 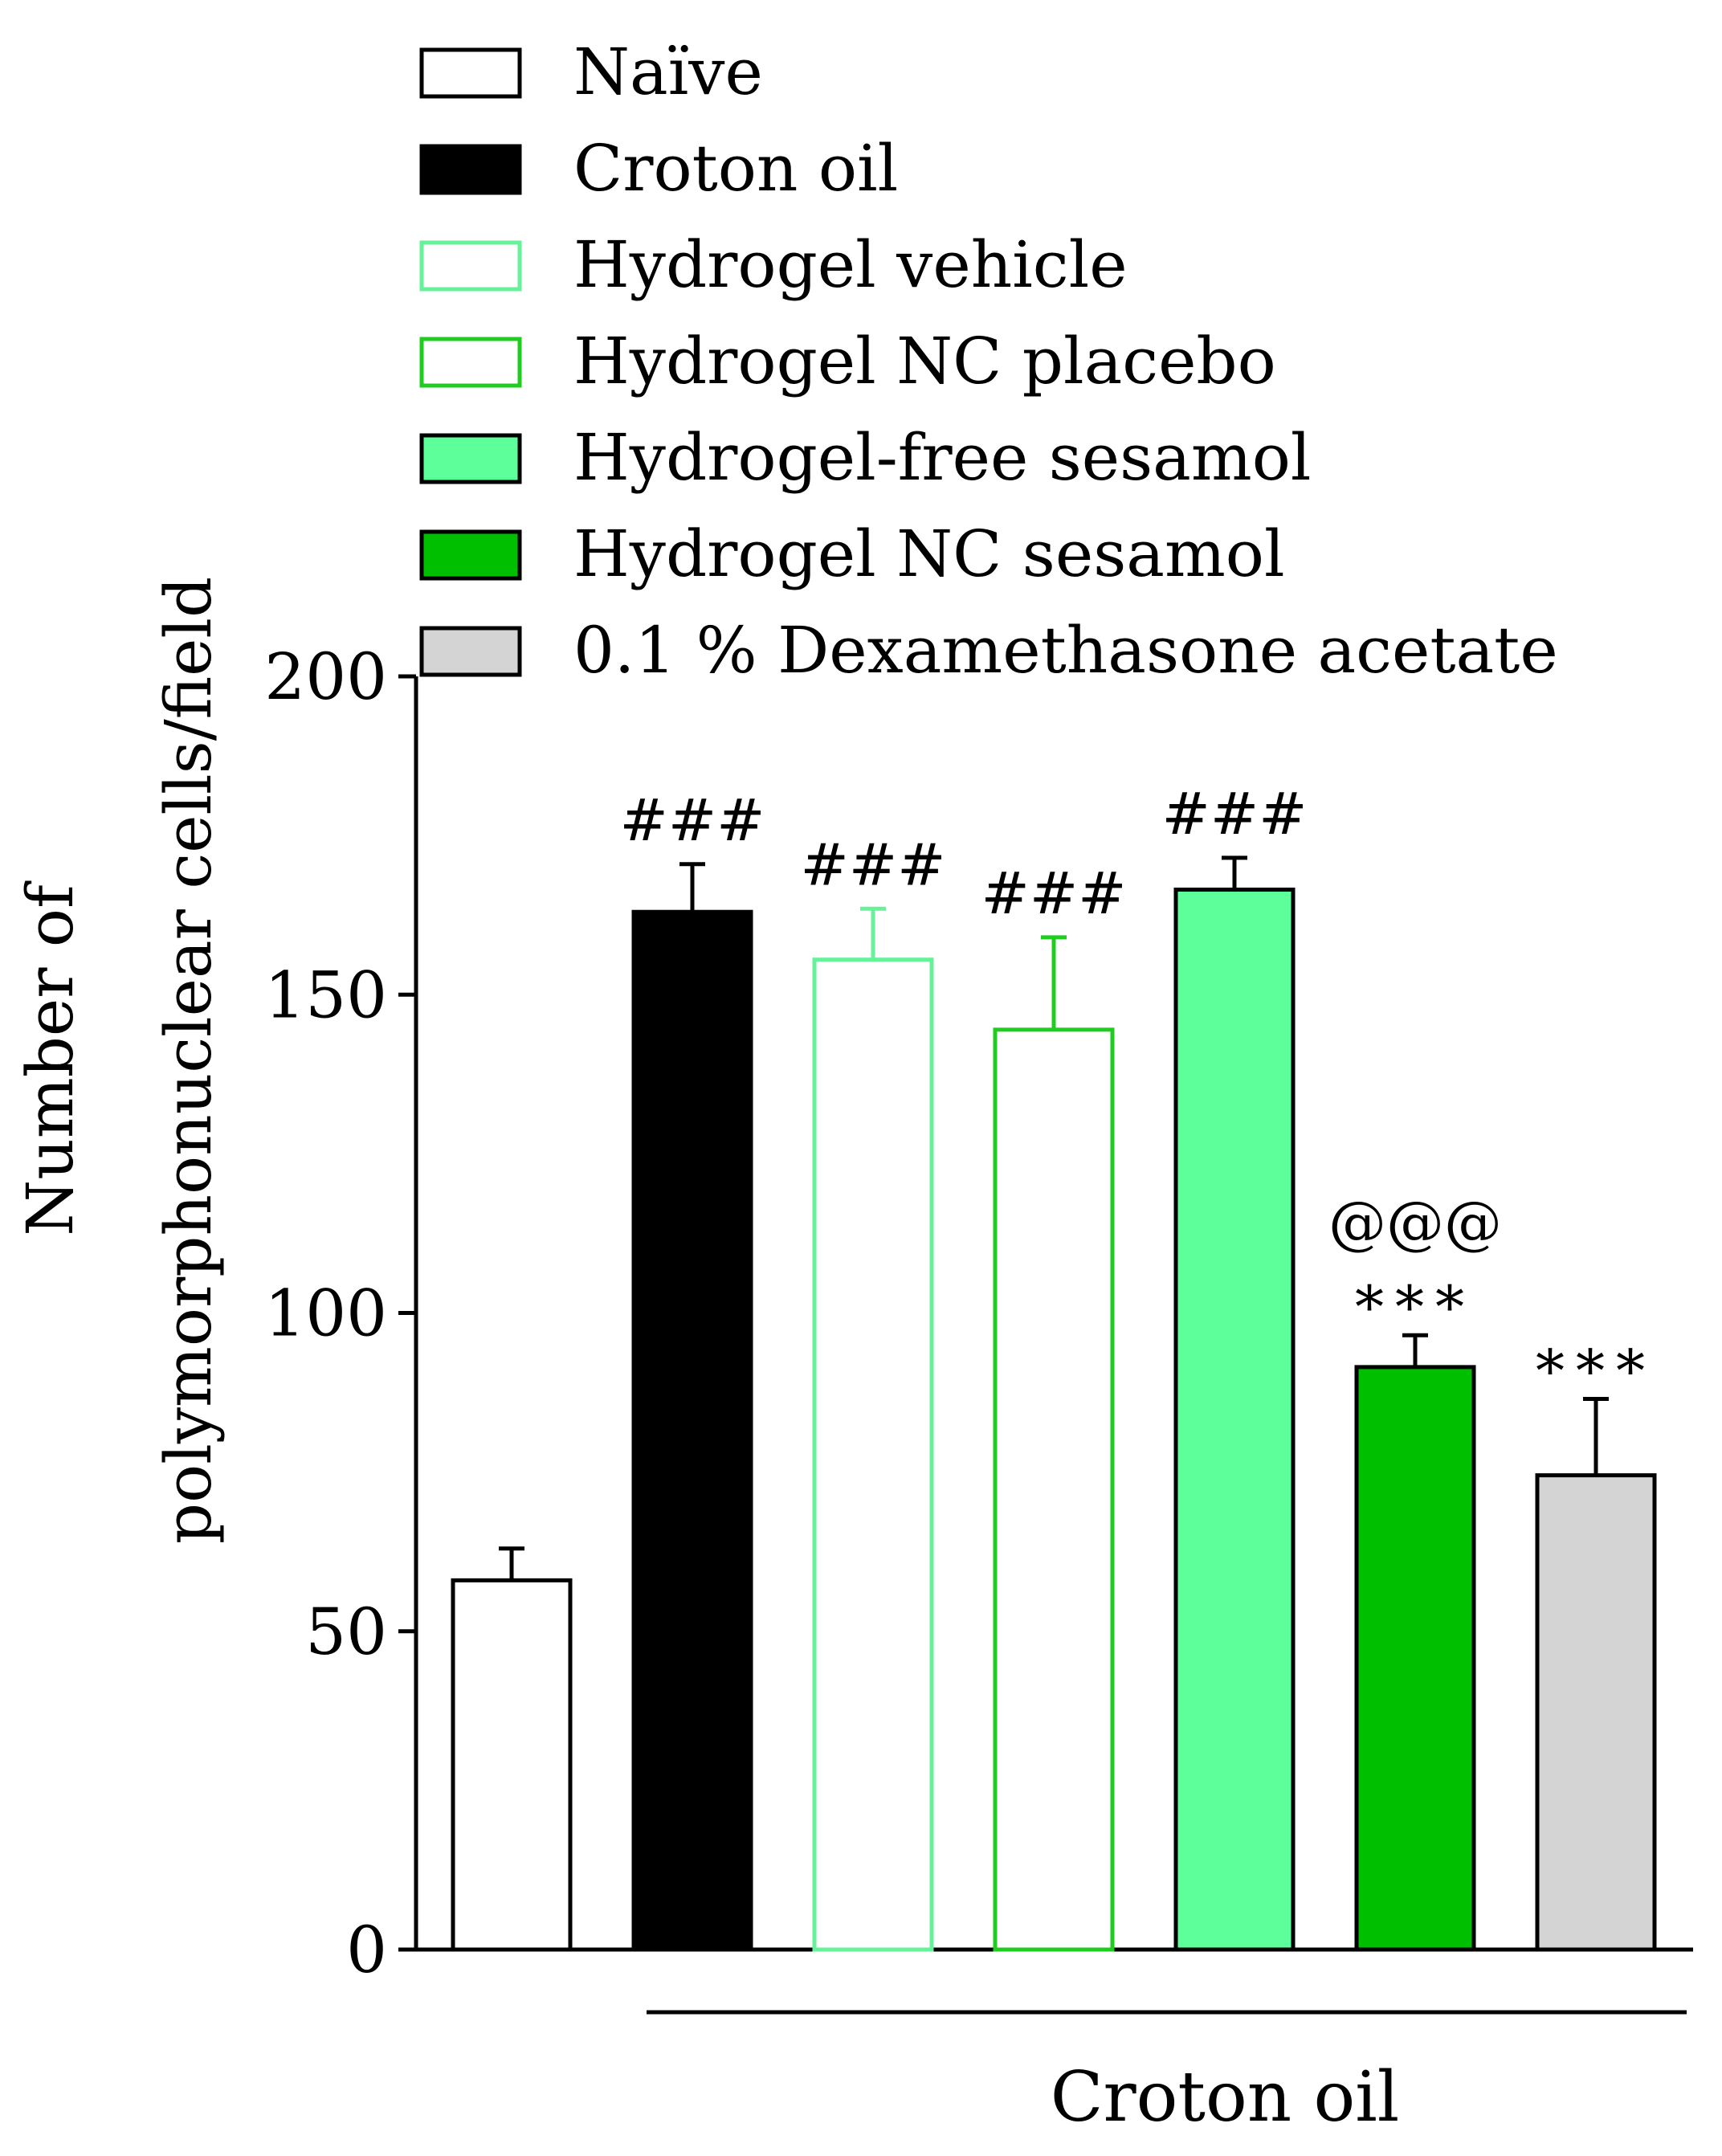 I want to click on group-bracket: Croton oil, so click(x=1167, y=2074).